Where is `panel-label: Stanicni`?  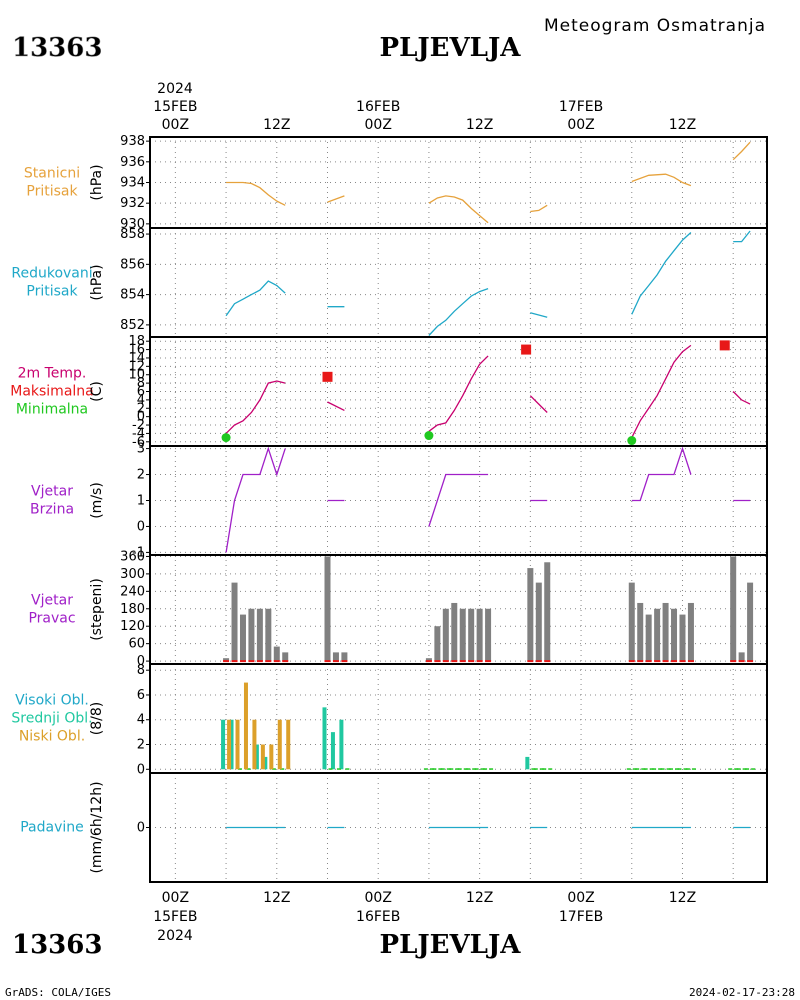 panel-label: Stanicni is located at coordinates (52, 174).